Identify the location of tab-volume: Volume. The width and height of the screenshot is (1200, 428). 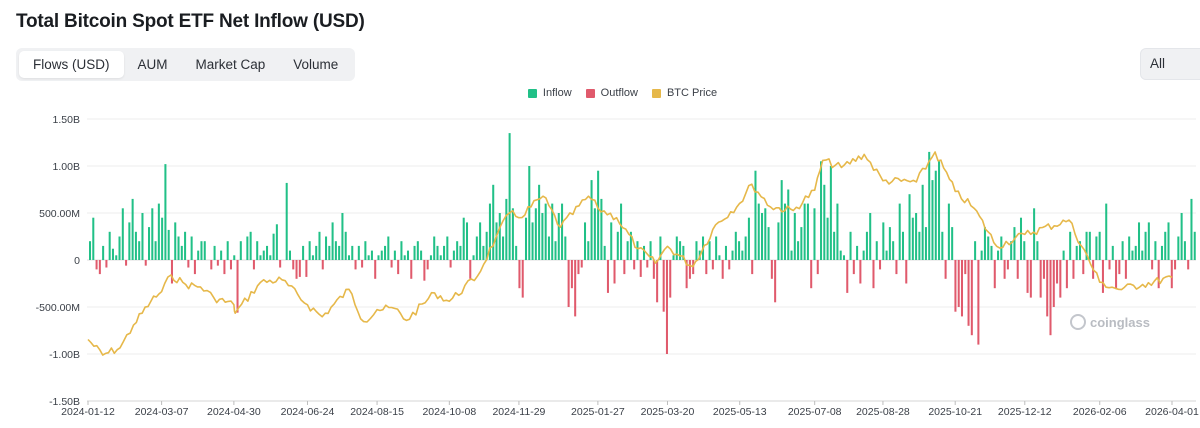
(316, 64).